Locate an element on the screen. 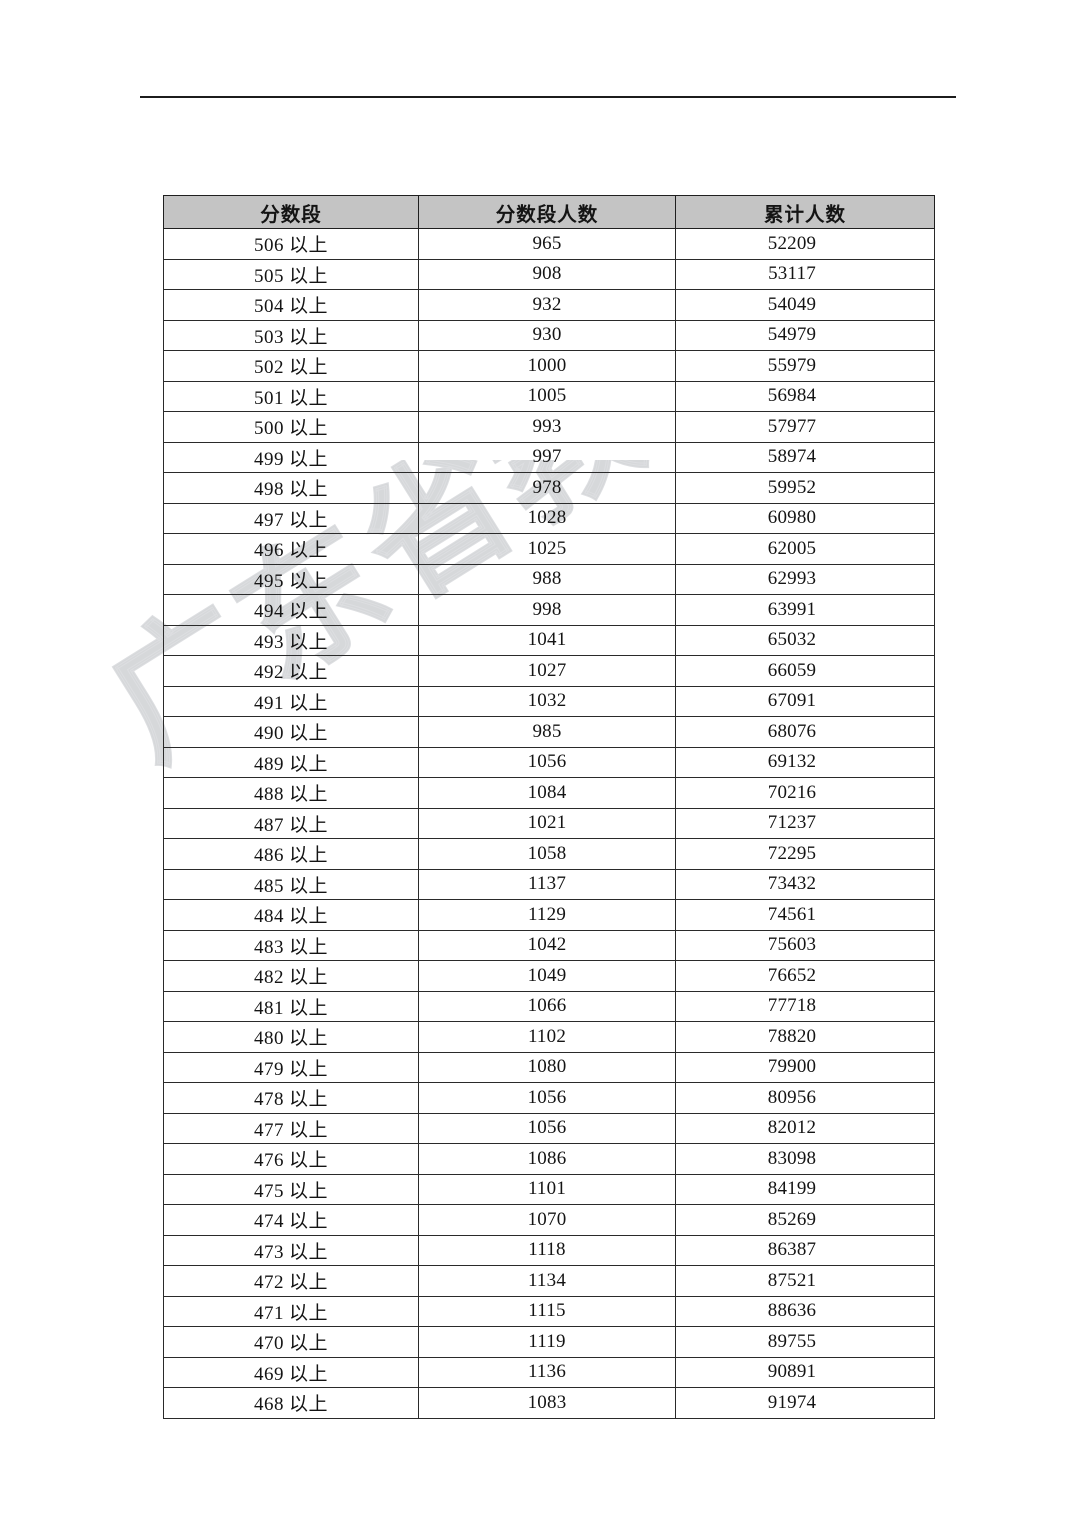 Image resolution: width=1080 pixels, height=1527 pixels. score-band-value: 503 is located at coordinates (268, 337).